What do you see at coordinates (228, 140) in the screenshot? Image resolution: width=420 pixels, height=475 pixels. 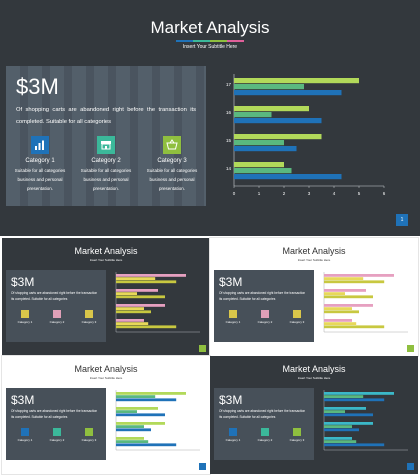 I see `y-tick-label: 2015` at bounding box center [228, 140].